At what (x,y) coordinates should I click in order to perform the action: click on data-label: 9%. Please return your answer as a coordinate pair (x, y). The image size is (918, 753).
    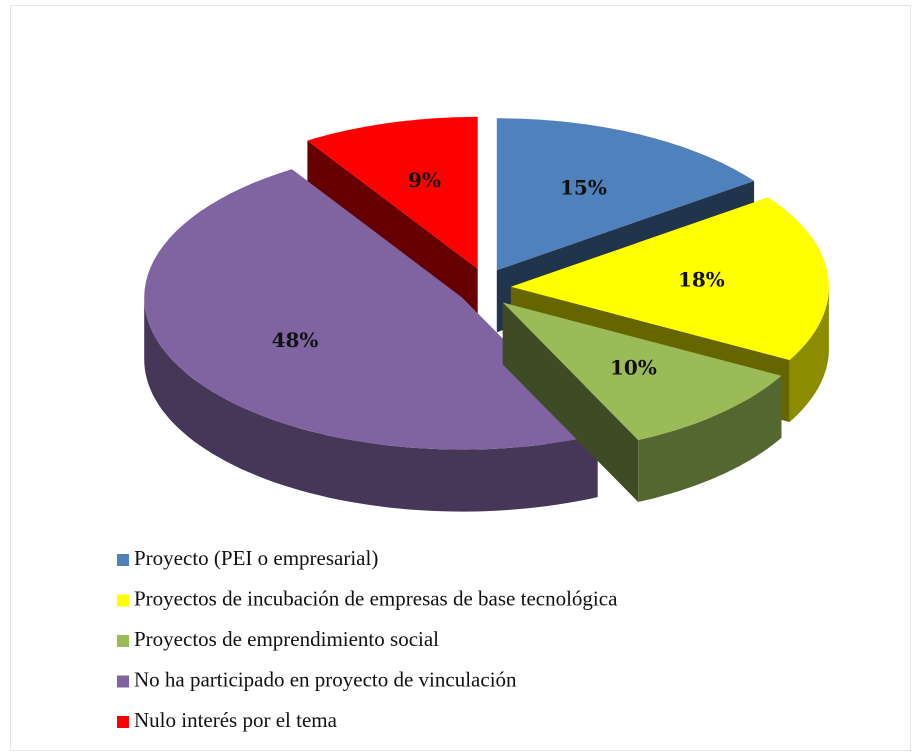
    Looking at the image, I should click on (424, 180).